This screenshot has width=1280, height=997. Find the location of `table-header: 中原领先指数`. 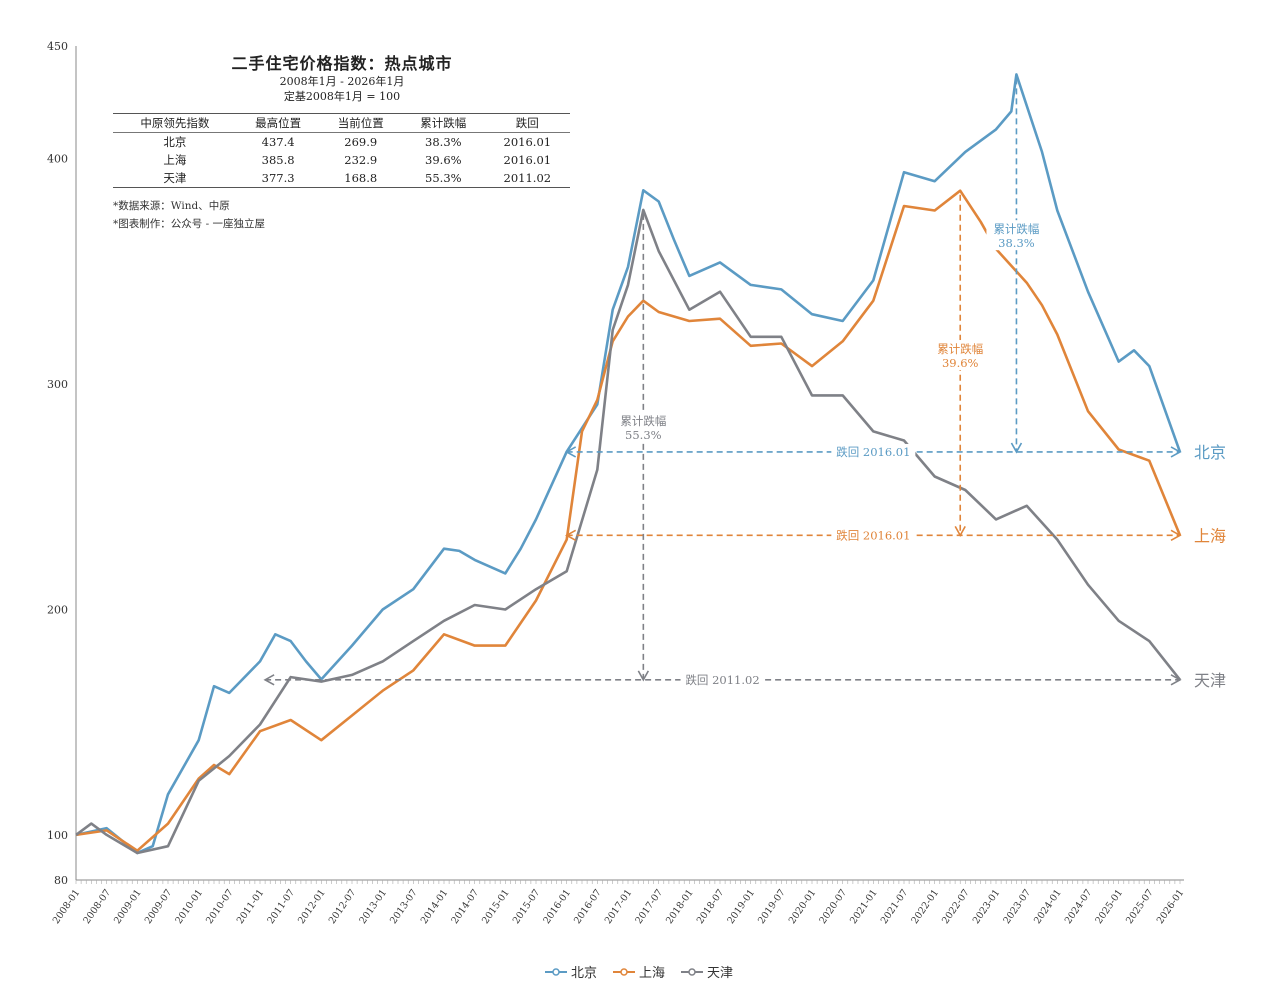

table-header: 中原领先指数 is located at coordinates (175, 123).